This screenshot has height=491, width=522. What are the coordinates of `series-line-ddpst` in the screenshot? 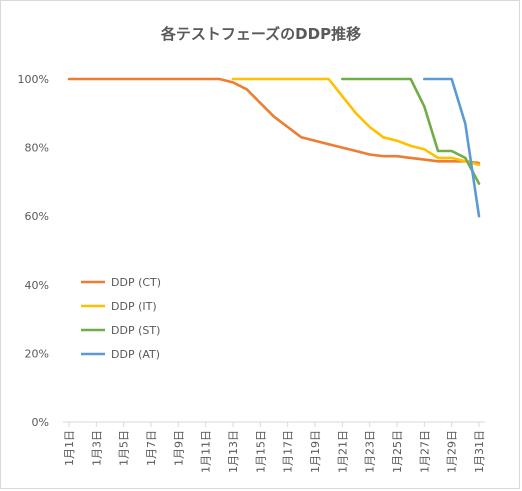 It's located at (411, 131).